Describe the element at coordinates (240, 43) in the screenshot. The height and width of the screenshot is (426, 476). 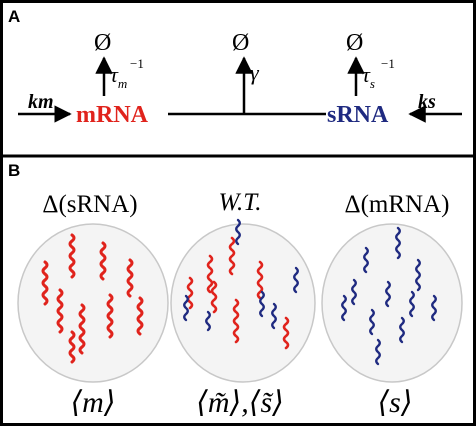
I see `gamma-null-symbol: Ø` at that location.